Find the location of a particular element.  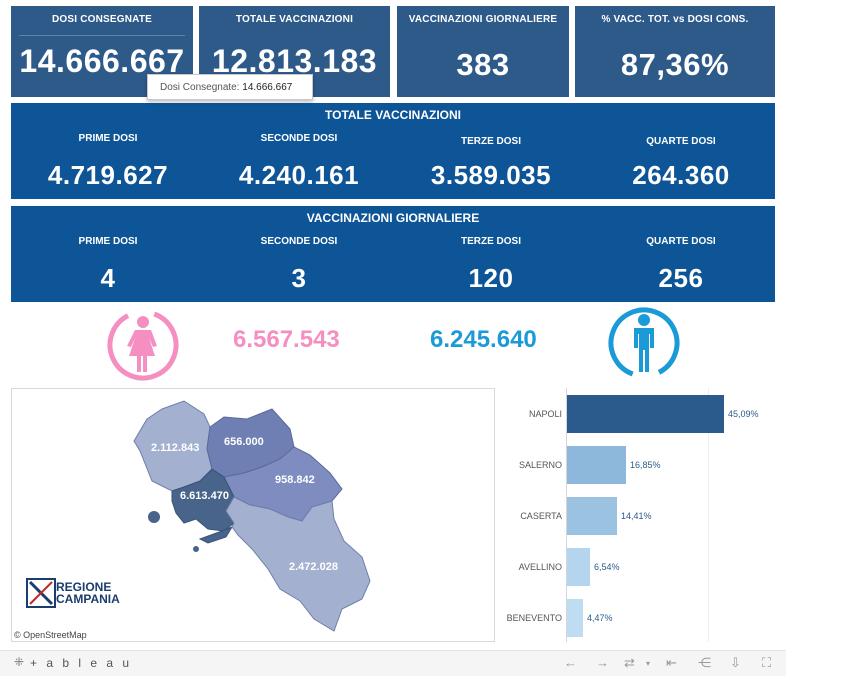

col-value: 120 is located at coordinates (491, 278).